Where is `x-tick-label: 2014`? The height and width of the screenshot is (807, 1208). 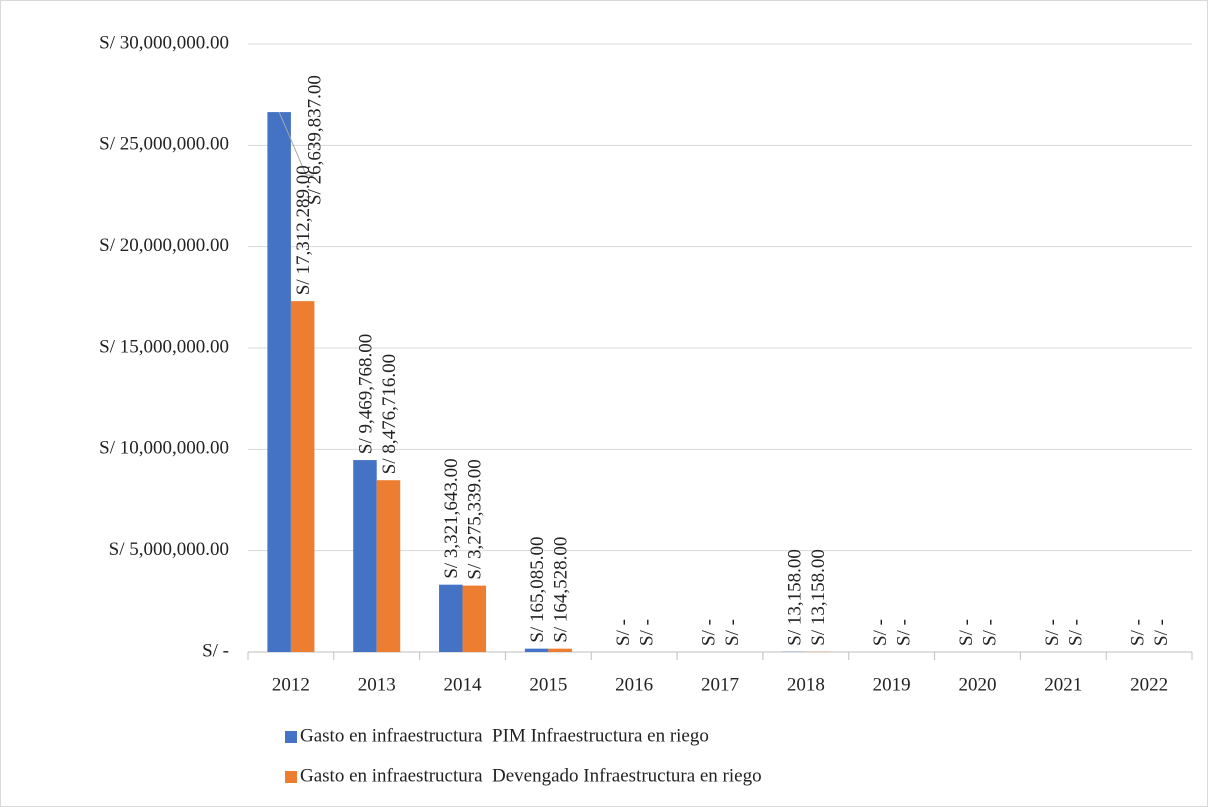
x-tick-label: 2014 is located at coordinates (463, 684).